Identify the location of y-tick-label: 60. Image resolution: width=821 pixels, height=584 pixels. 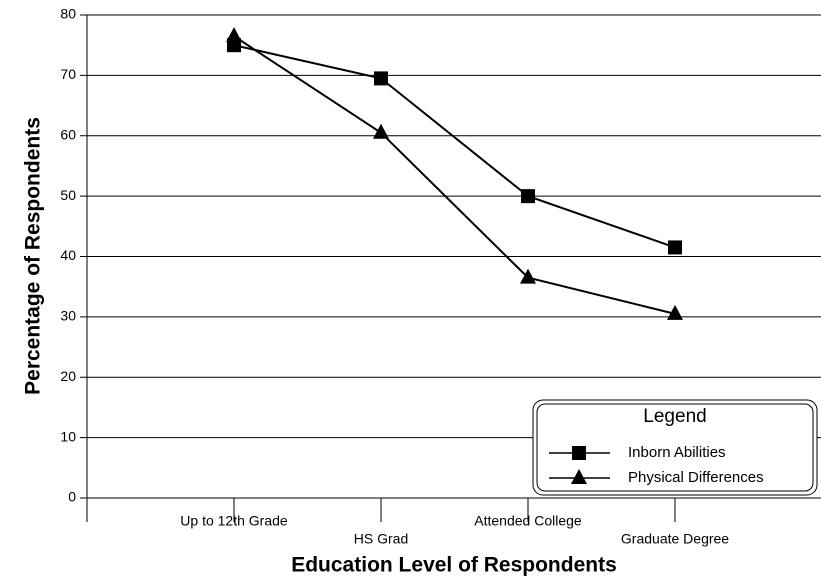
(68, 134).